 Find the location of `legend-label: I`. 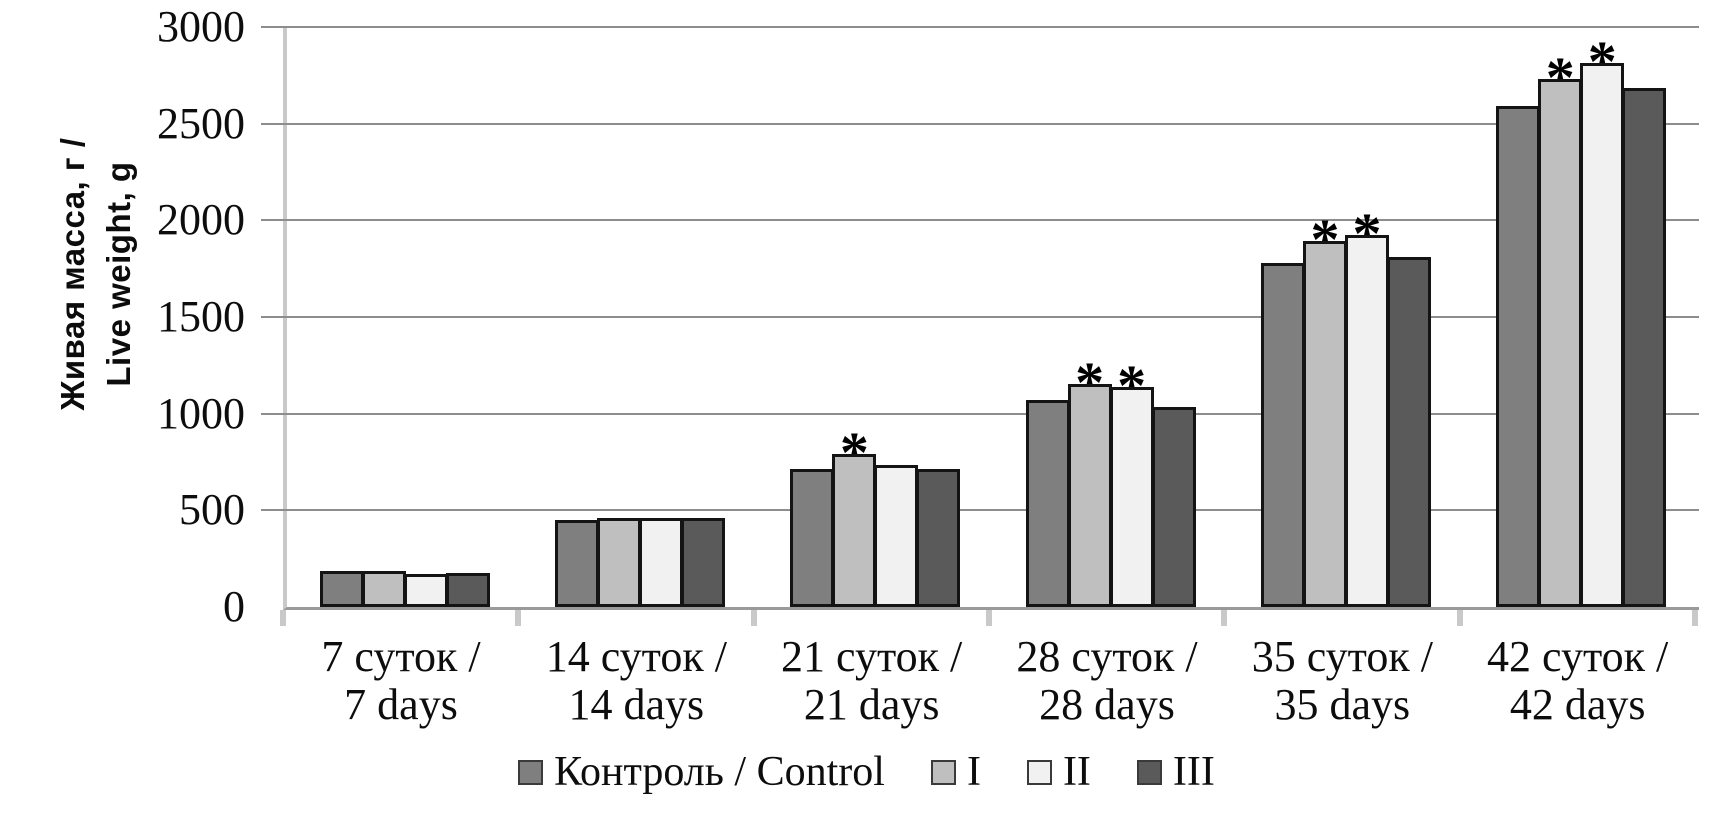

legend-label: I is located at coordinates (973, 772).